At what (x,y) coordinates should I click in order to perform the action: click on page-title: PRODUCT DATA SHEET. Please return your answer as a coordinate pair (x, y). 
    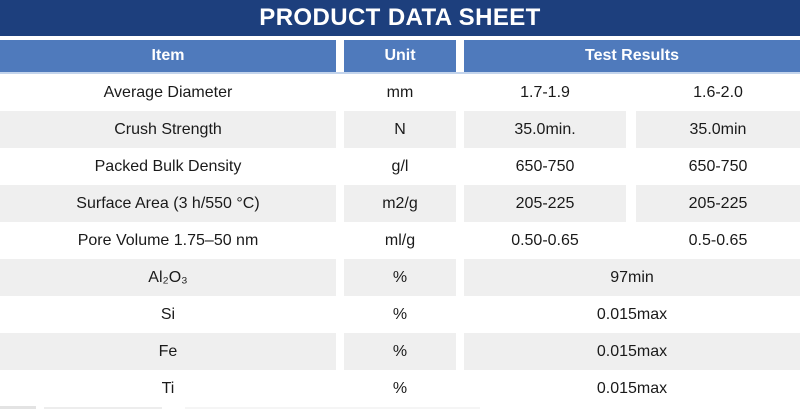
    Looking at the image, I should click on (400, 17).